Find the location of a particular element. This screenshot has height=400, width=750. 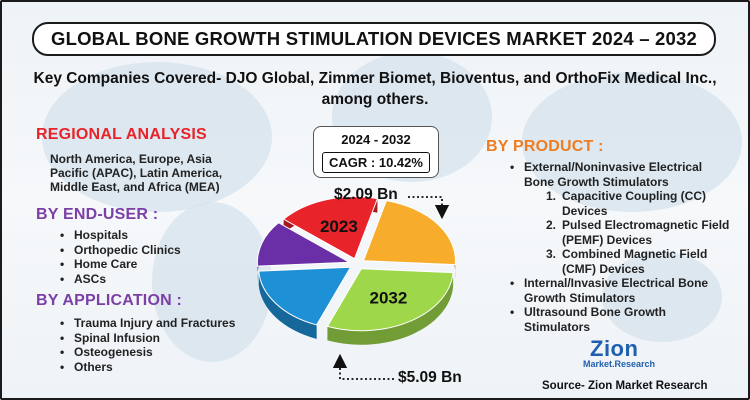

segment-green-label: 2032 is located at coordinates (388, 298).